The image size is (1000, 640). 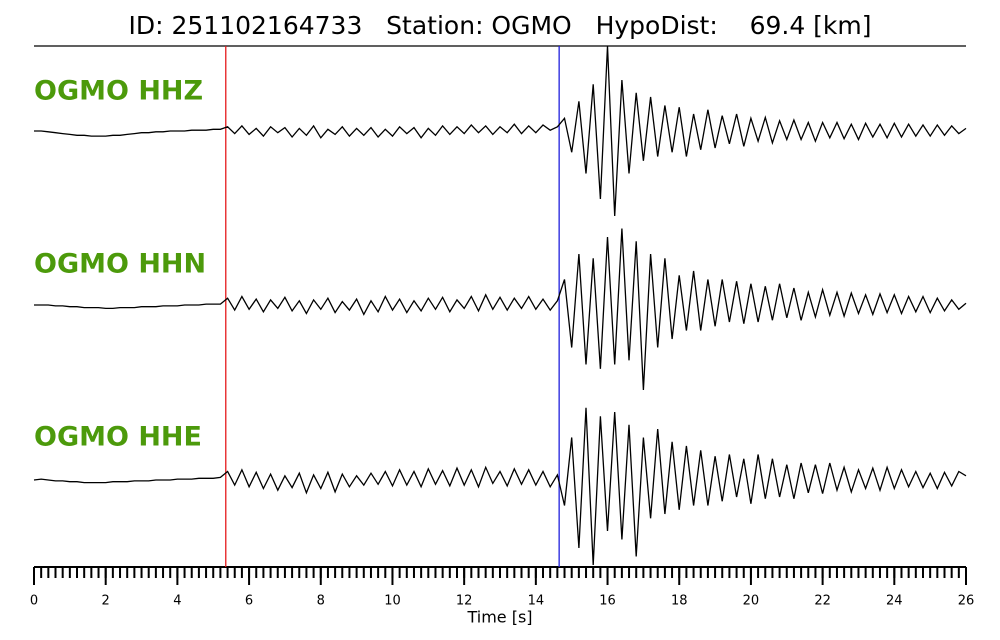 I want to click on trace-label: OGMO HHE, so click(x=118, y=437).